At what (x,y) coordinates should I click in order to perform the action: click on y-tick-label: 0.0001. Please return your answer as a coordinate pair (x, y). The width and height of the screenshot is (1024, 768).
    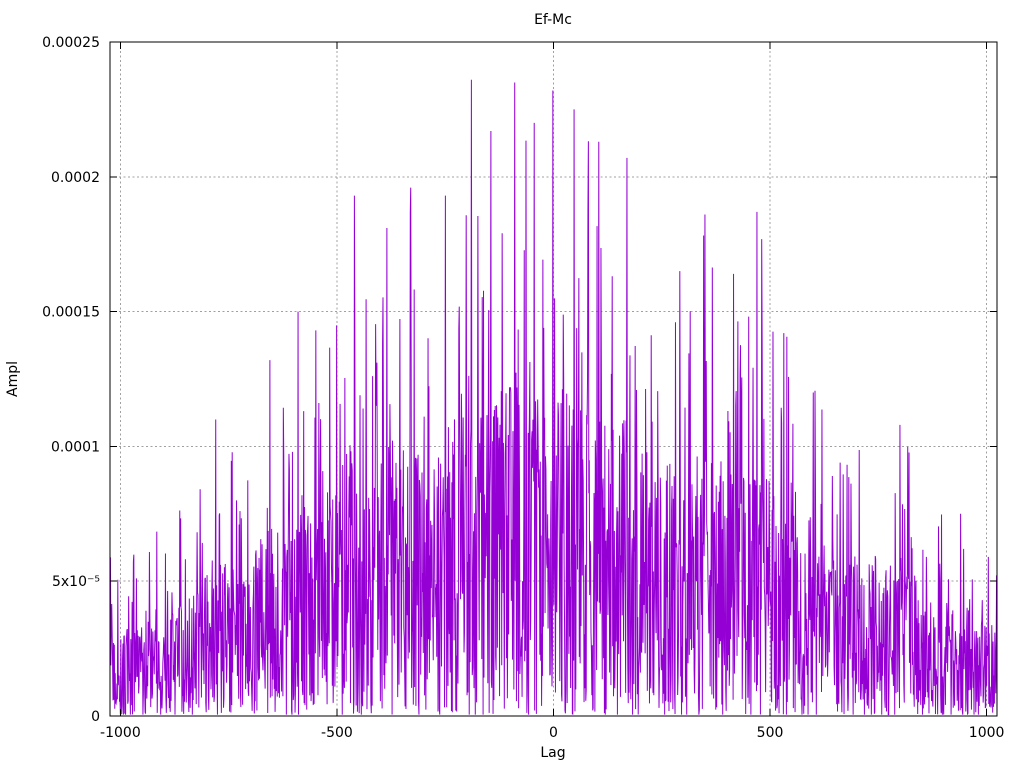
    Looking at the image, I should click on (75, 447).